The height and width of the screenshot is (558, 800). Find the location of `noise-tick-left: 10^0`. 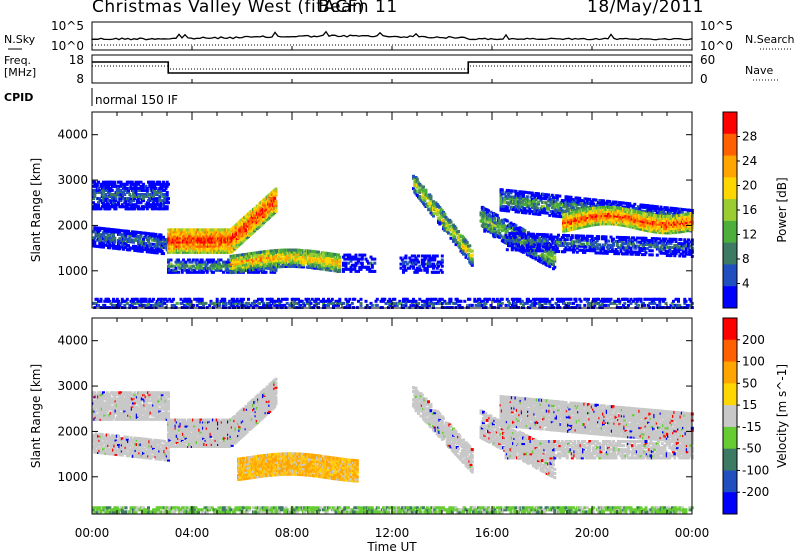

noise-tick-left: 10^0 is located at coordinates (67, 46).